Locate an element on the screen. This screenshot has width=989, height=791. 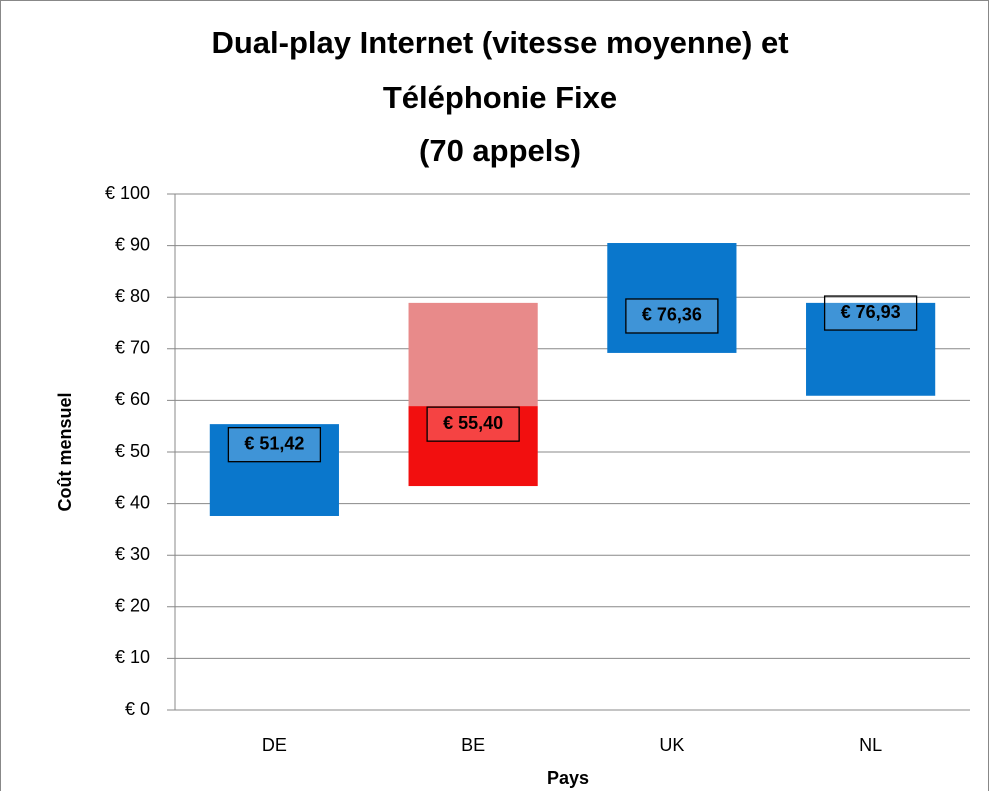
y-tick-label: € 60 is located at coordinates (132, 399).